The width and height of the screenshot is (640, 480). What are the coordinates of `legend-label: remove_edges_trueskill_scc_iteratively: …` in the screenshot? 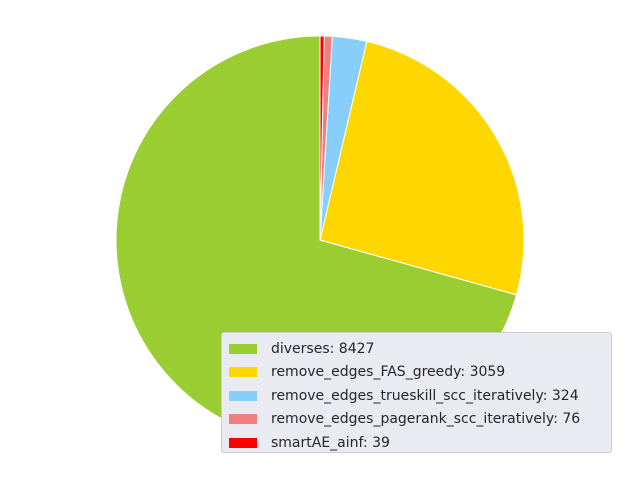 It's located at (425, 395).